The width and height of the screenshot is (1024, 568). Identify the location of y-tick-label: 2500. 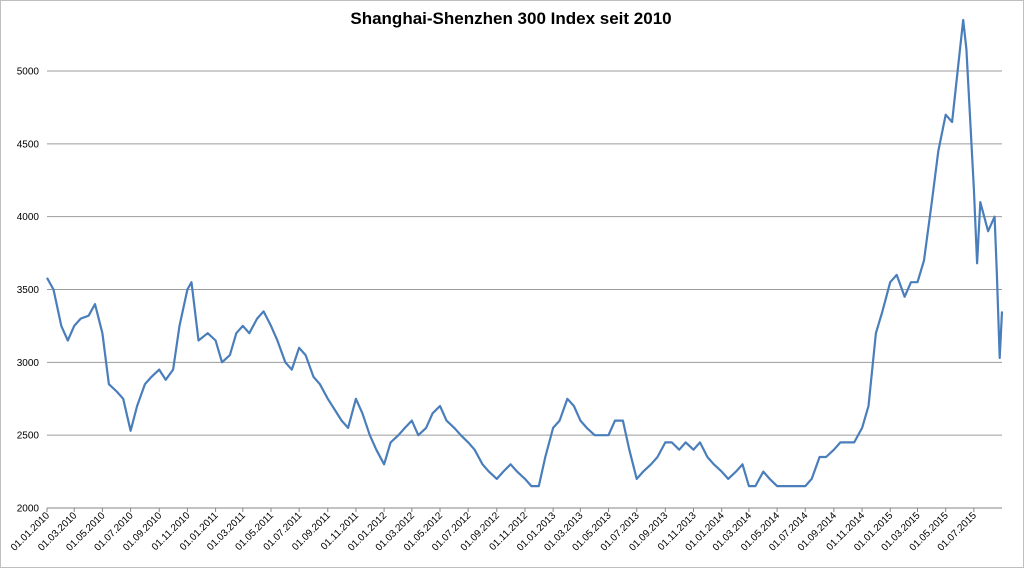
(28, 436).